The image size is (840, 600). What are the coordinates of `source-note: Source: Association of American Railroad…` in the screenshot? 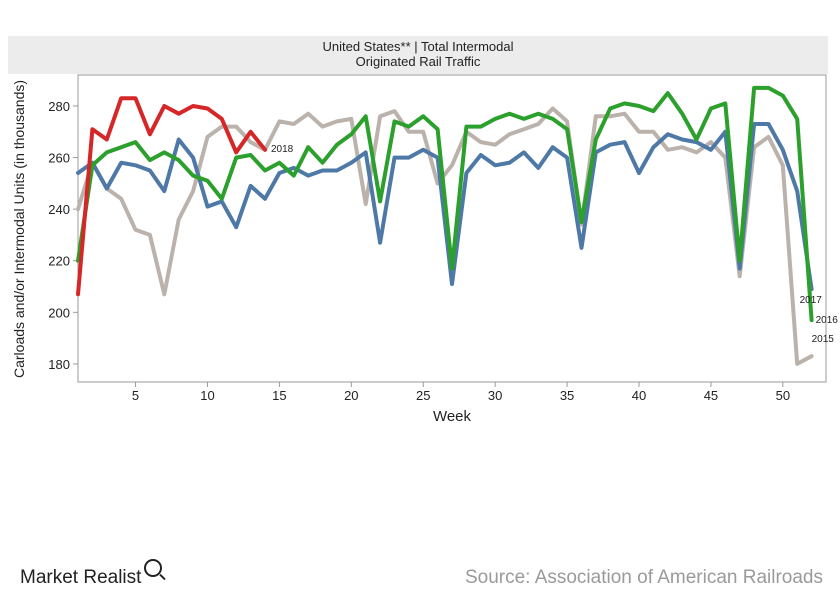 It's located at (643, 577).